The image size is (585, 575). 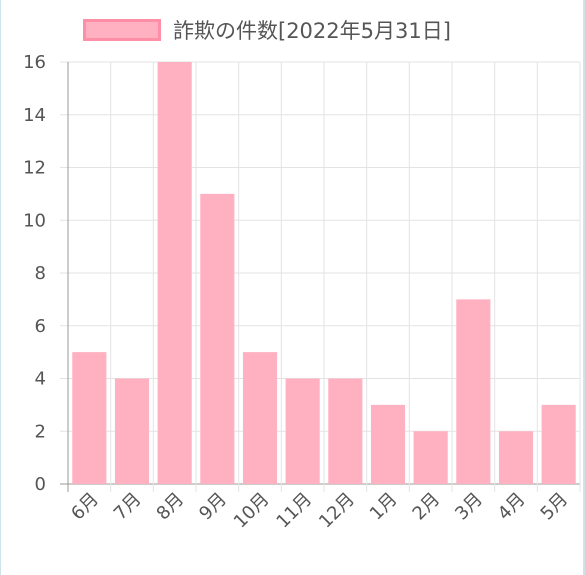 I want to click on x-tick-label: 2月, so click(x=427, y=507).